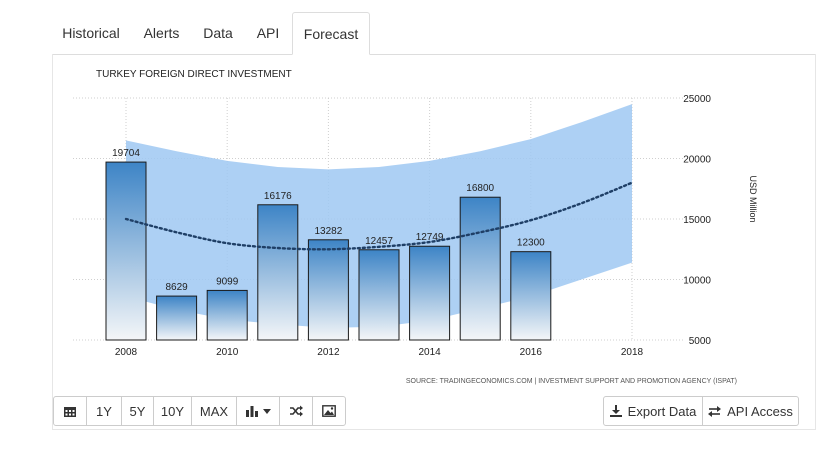 Image resolution: width=828 pixels, height=454 pixels. Describe the element at coordinates (331, 33) in the screenshot. I see `tab-forecast: Forecast` at that location.